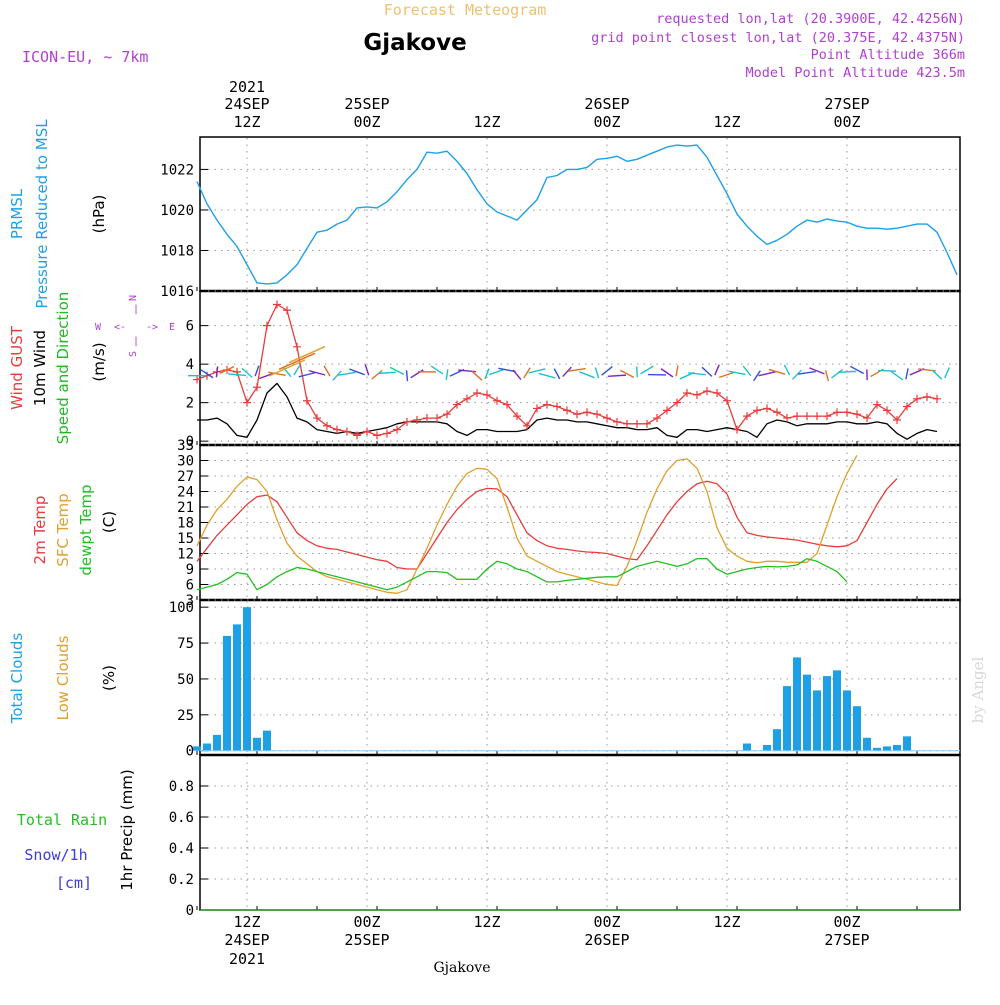 Image resolution: width=1000 pixels, height=1005 pixels. I want to click on top-tick-date: 25SEP, so click(366, 104).